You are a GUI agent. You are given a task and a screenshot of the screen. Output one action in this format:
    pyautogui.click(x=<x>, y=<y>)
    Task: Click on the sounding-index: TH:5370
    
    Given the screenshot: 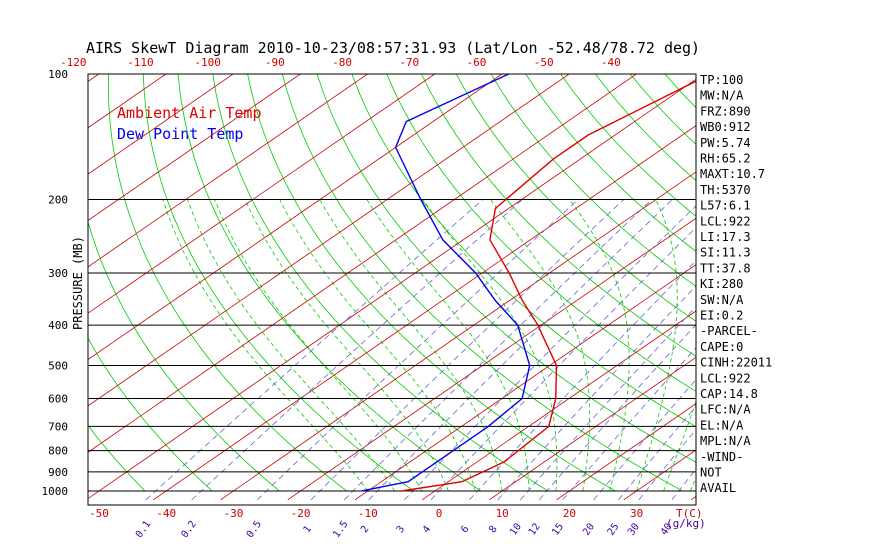 What is the action you would take?
    pyautogui.click(x=725, y=190)
    